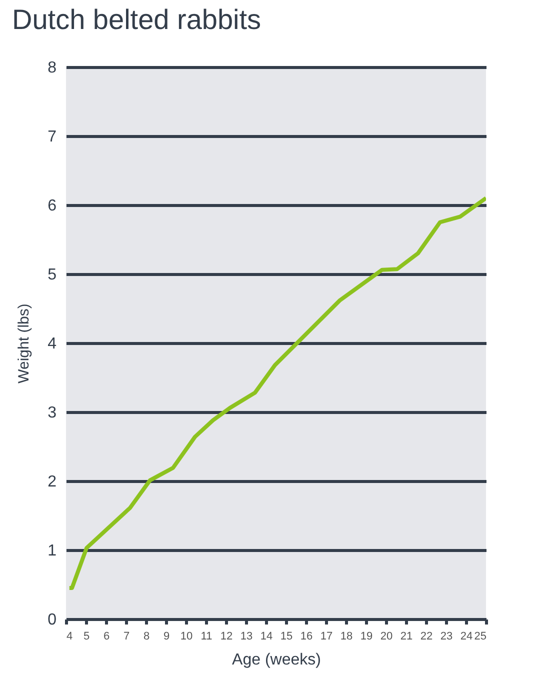 This screenshot has width=542, height=685. I want to click on x-tick-label: 20, so click(386, 636).